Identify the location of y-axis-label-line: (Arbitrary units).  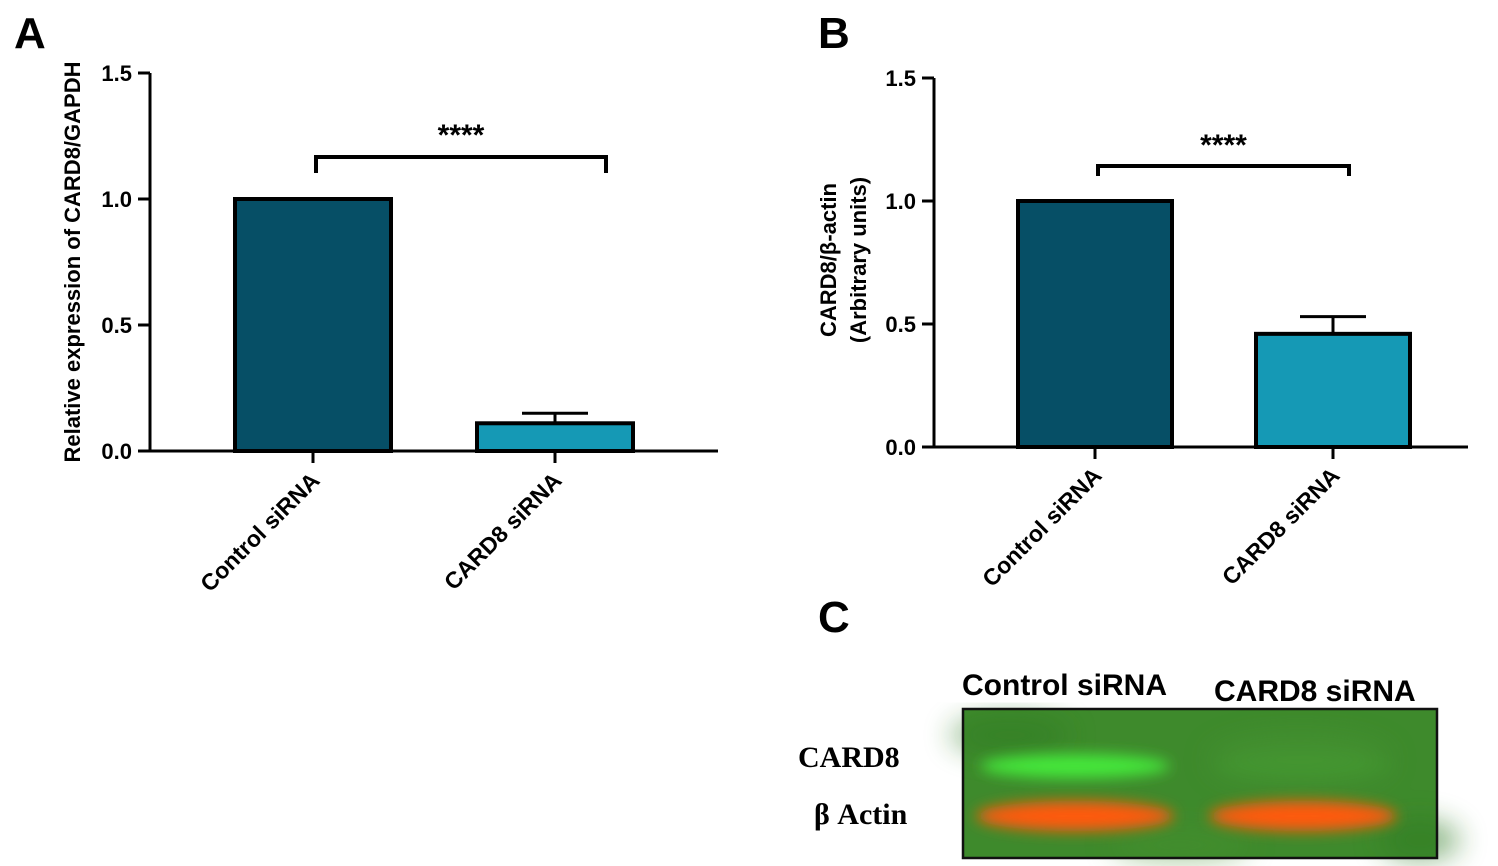
(858, 260).